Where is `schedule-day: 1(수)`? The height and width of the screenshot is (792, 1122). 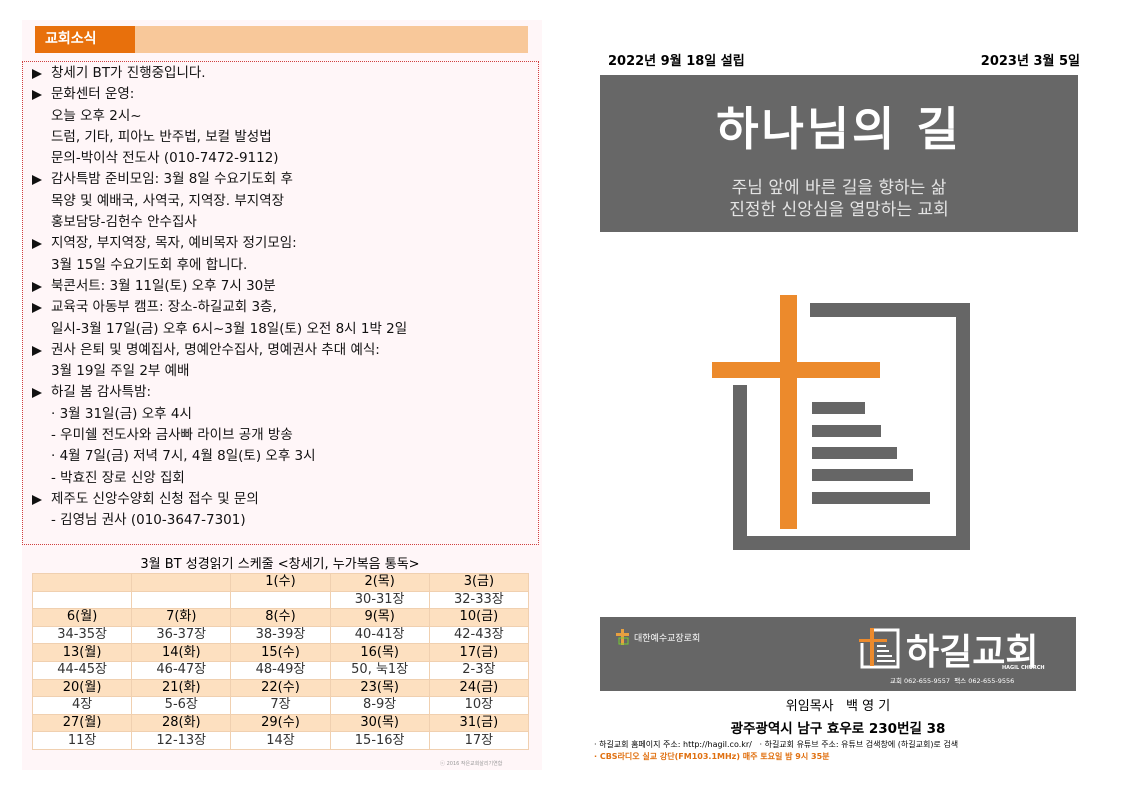 schedule-day: 1(수) is located at coordinates (280, 582).